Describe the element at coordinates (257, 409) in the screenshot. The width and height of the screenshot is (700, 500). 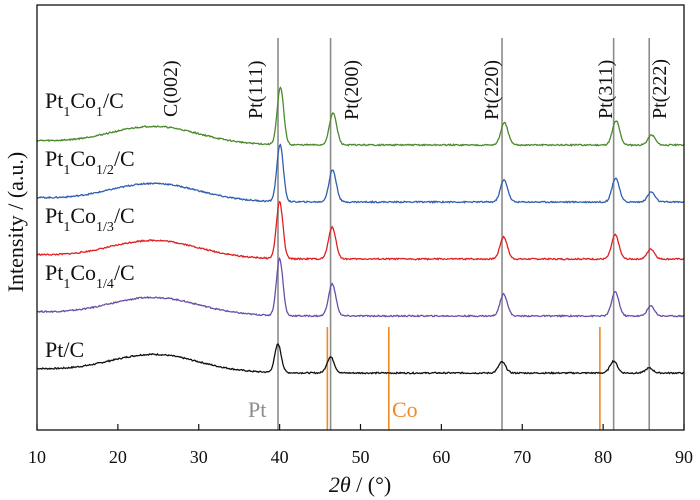
I see `pt-reference-label: Pt` at that location.